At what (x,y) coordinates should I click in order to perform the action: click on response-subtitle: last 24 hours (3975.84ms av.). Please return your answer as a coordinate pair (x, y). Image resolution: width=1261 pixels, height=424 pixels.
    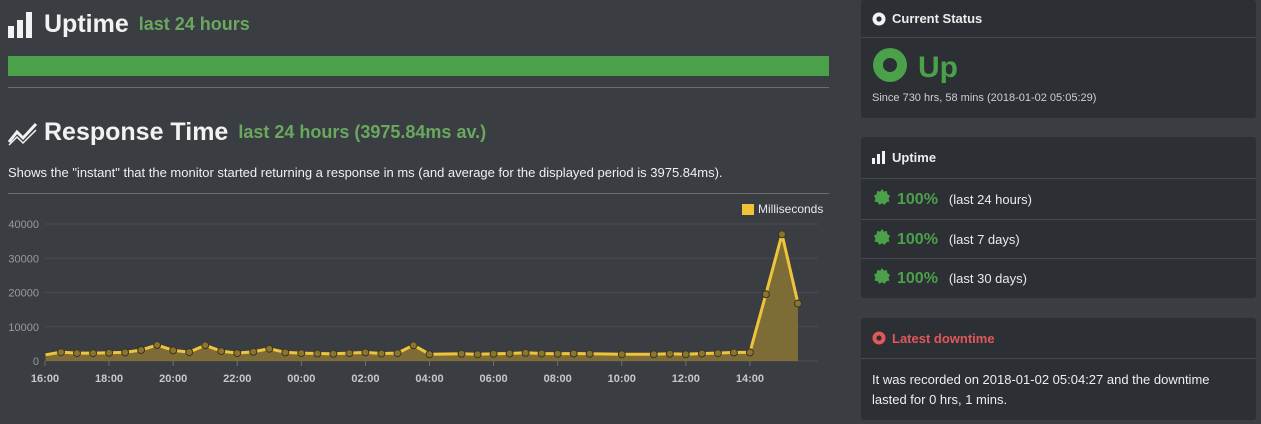
    Looking at the image, I should click on (362, 132).